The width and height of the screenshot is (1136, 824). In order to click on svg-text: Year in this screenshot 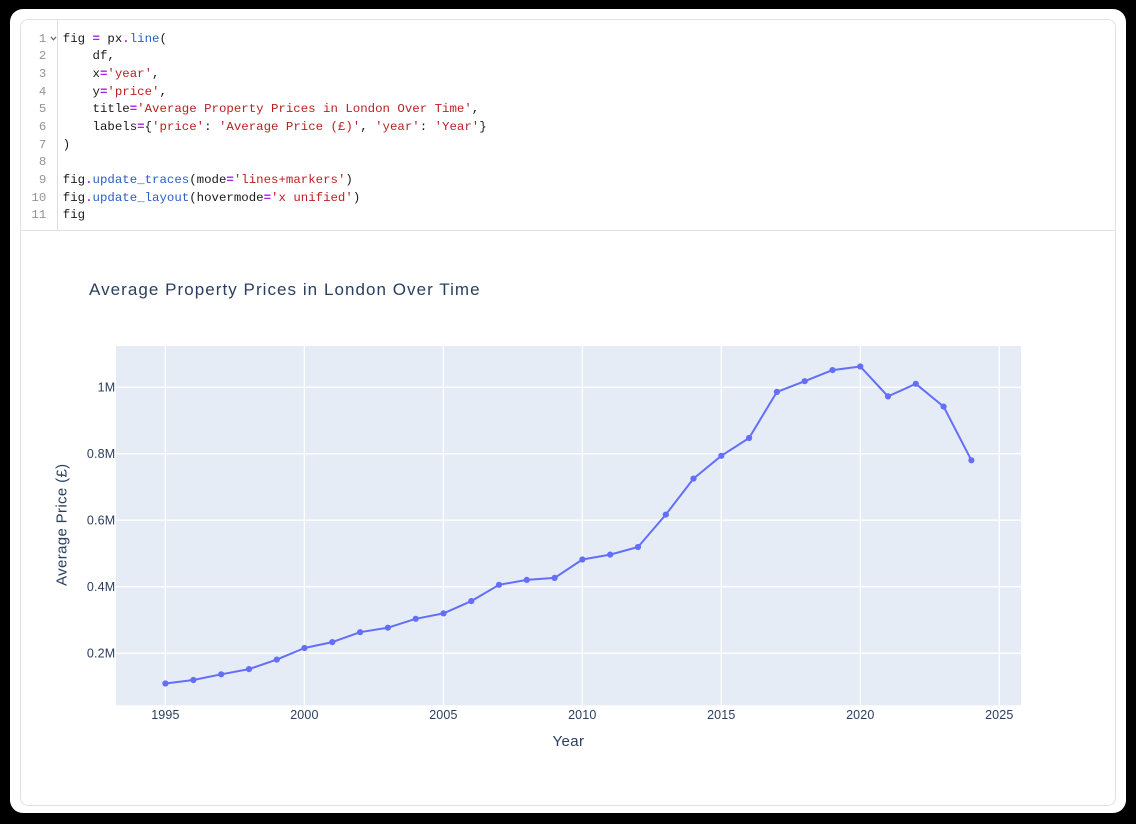, I will do `click(569, 741)`.